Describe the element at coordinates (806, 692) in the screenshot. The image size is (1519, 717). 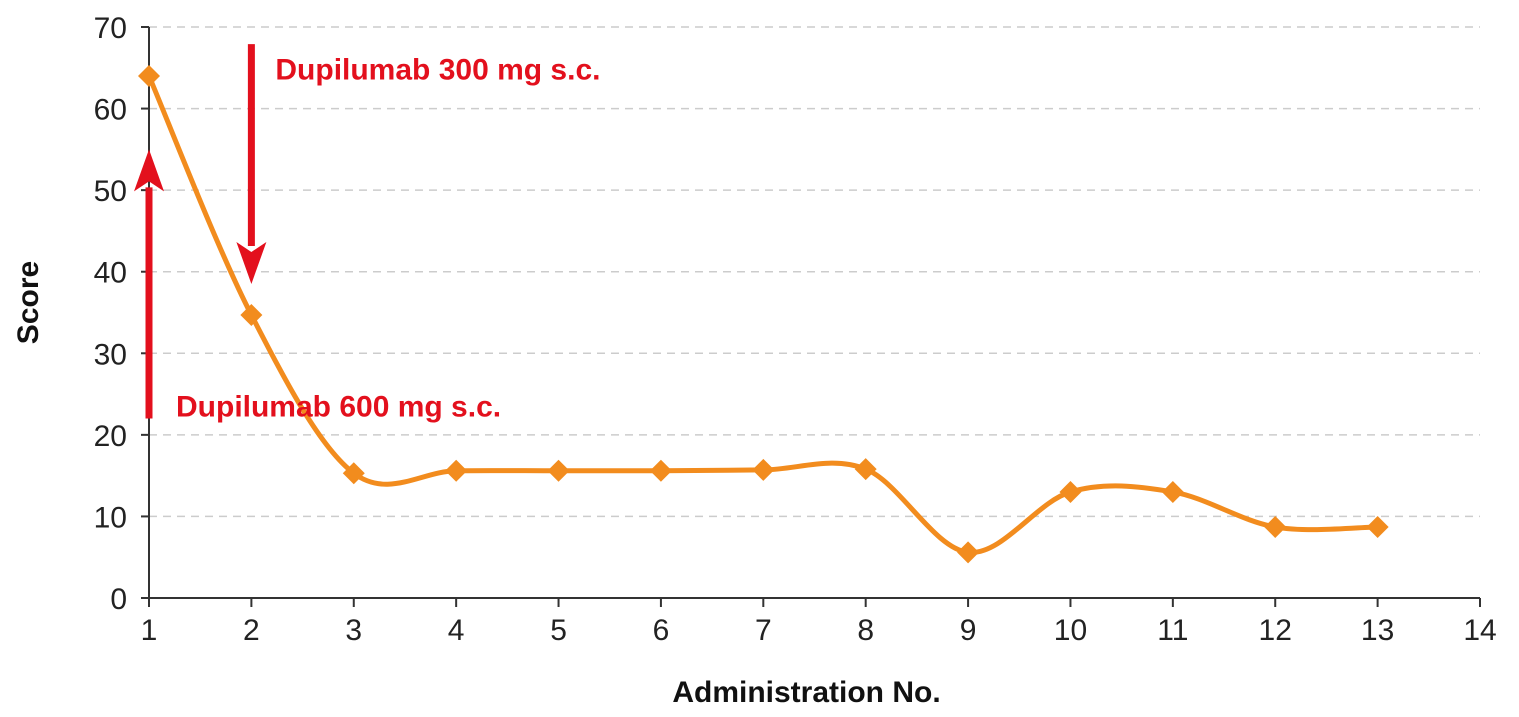
I see `x-axis-title: Administration No.` at that location.